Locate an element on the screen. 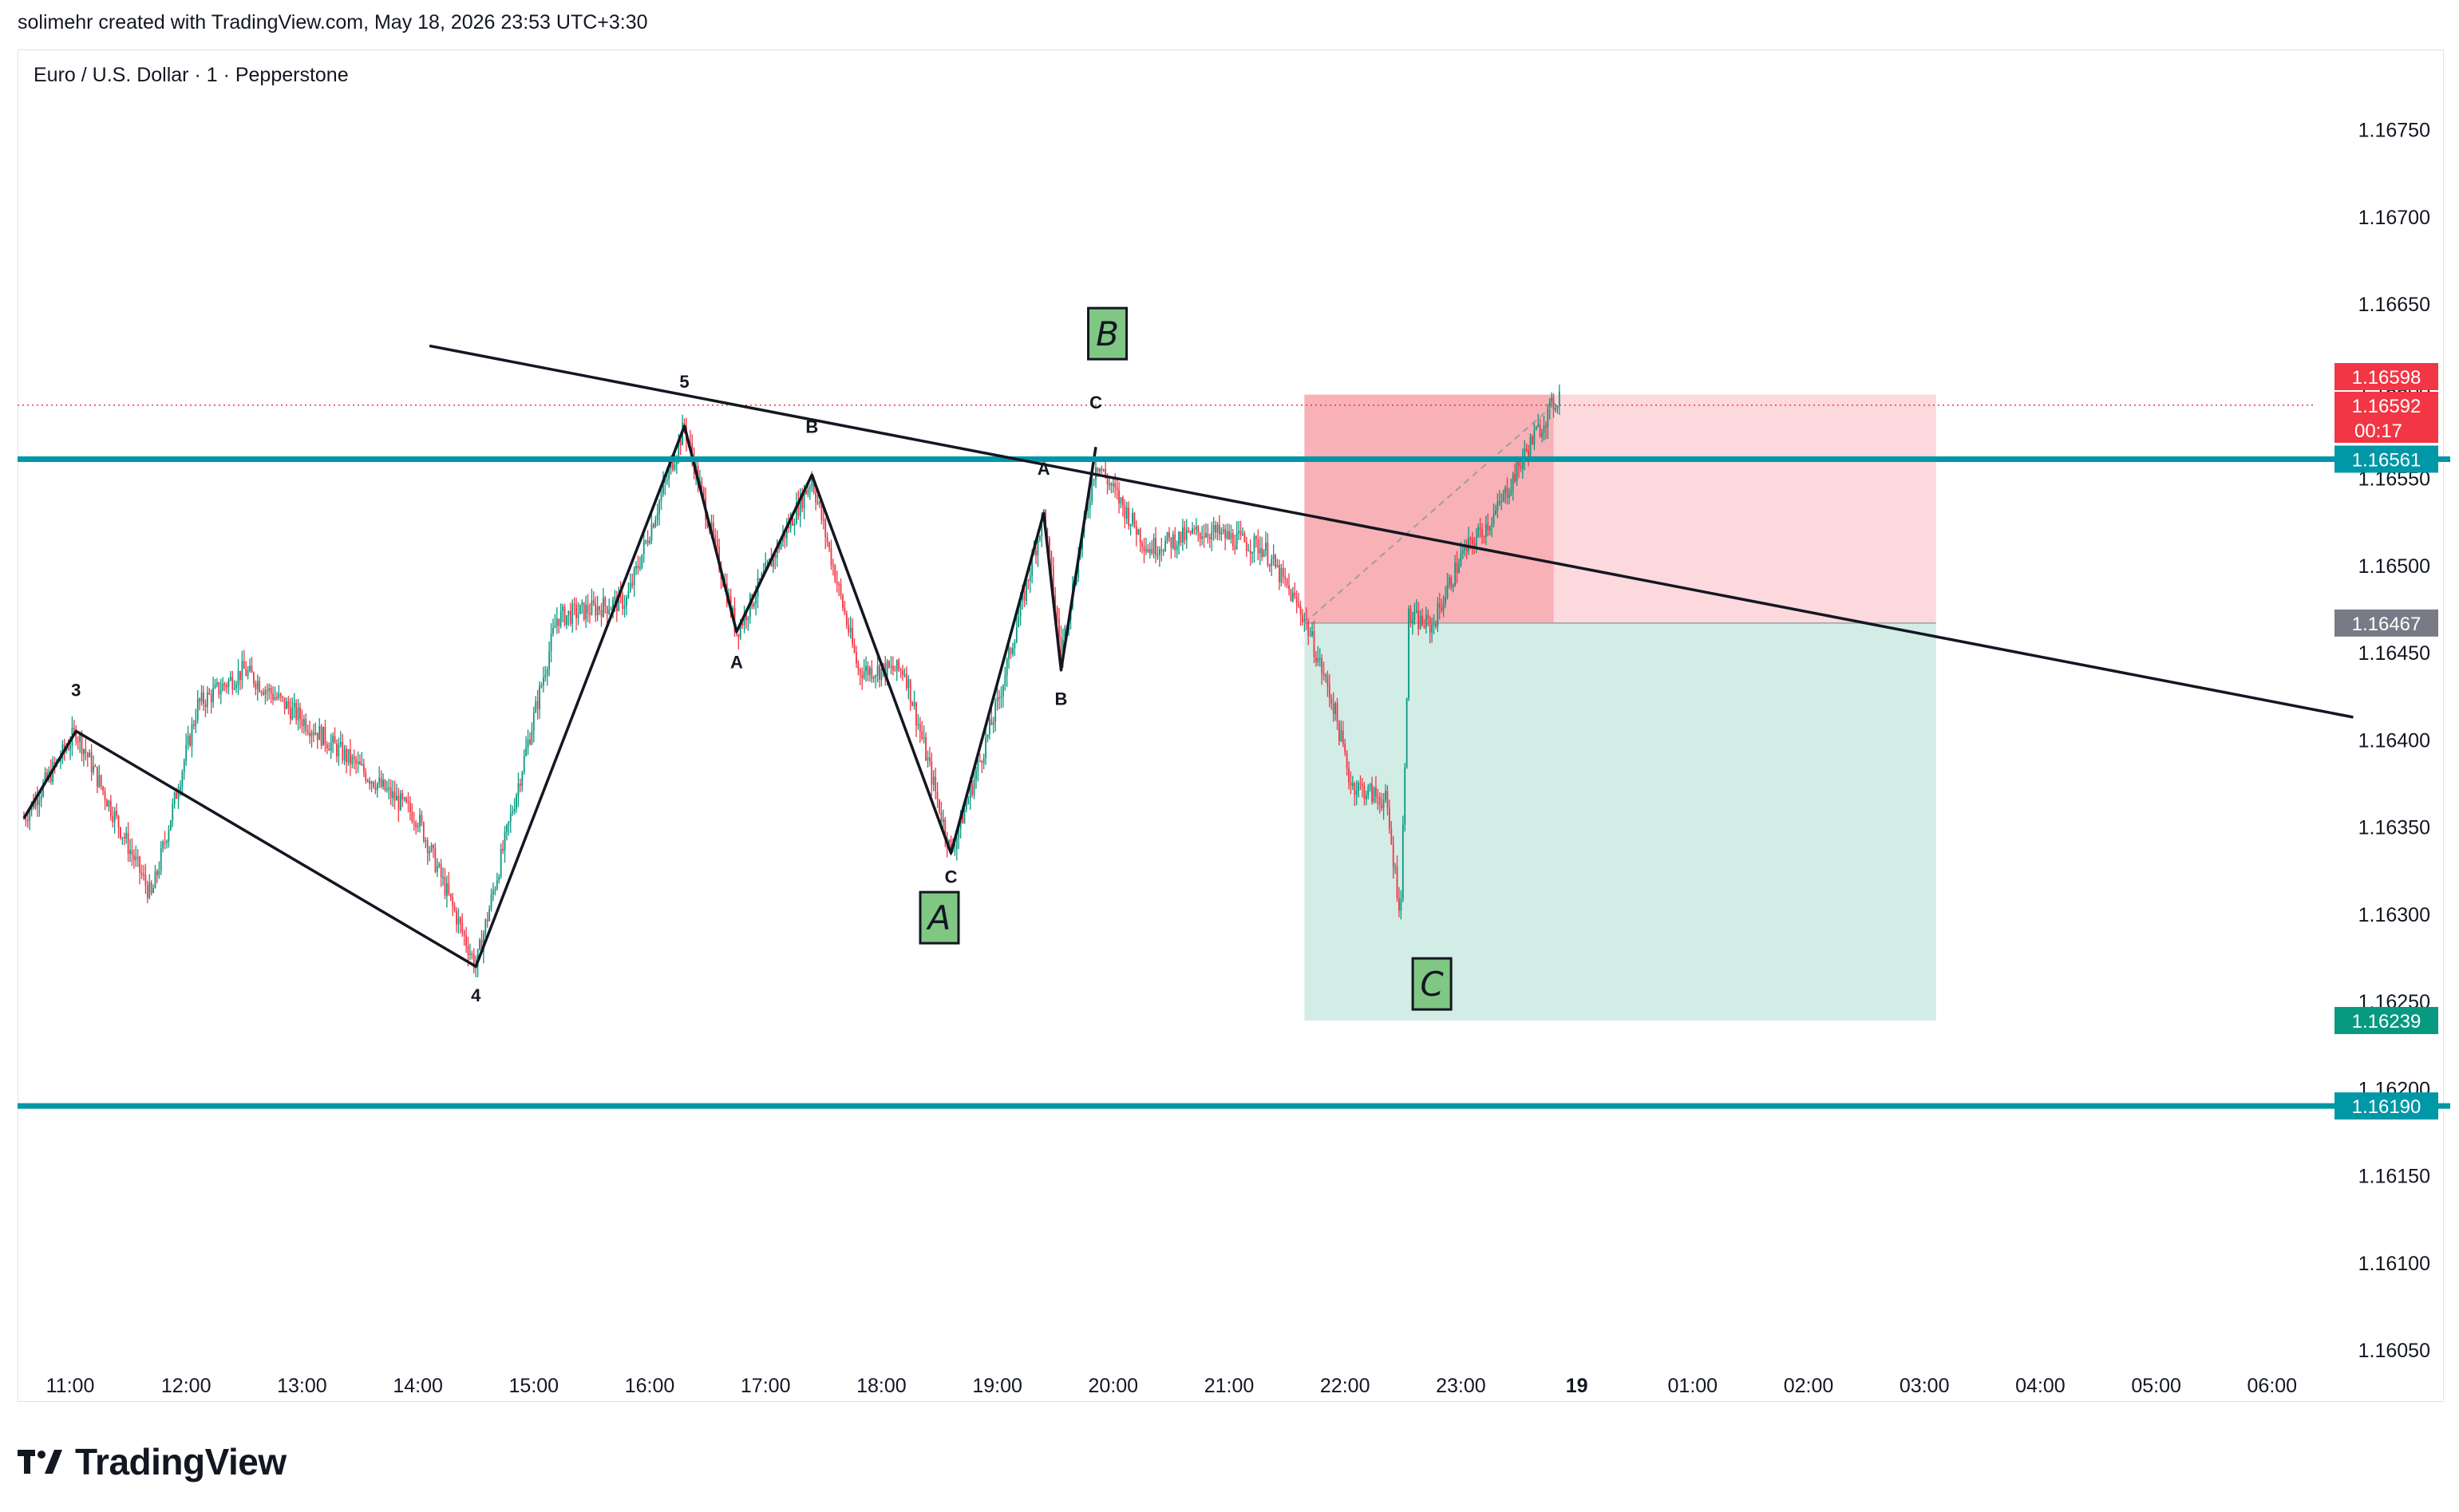  price-tick-label: 1.16300 is located at coordinates (2394, 915).